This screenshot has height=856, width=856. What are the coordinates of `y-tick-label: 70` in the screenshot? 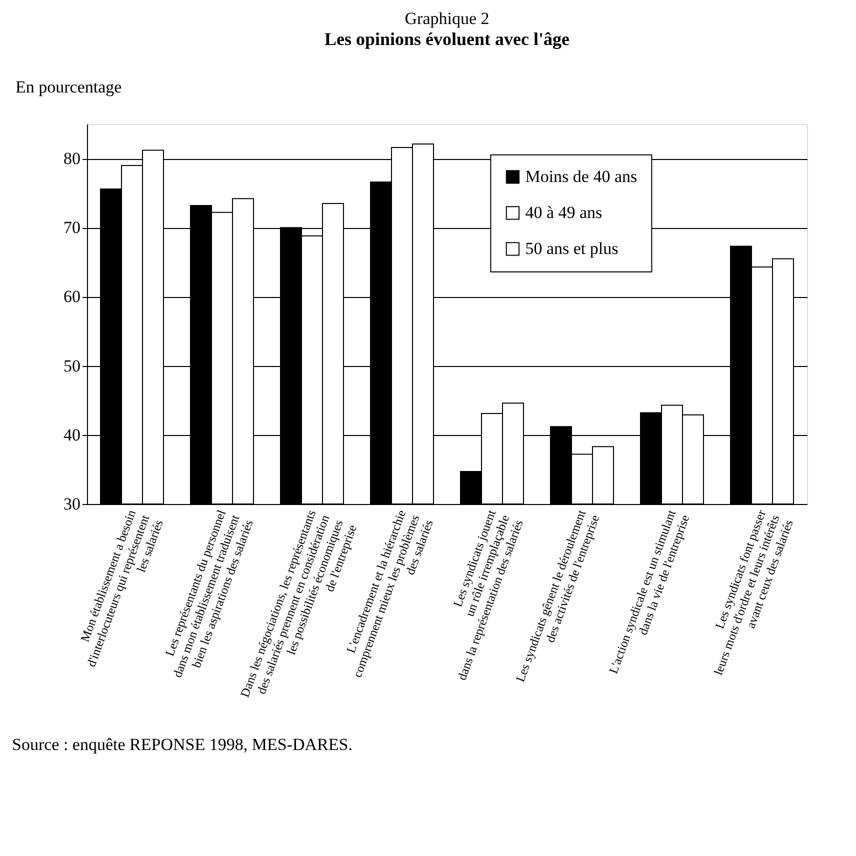 It's located at (72, 228).